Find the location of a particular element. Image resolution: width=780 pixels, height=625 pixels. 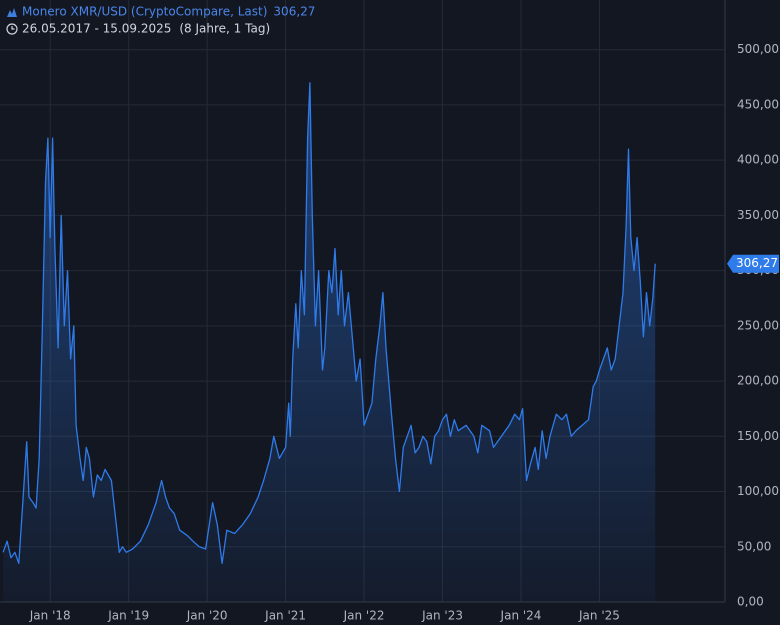

y-tick-label: 150,00 is located at coordinates (758, 436).